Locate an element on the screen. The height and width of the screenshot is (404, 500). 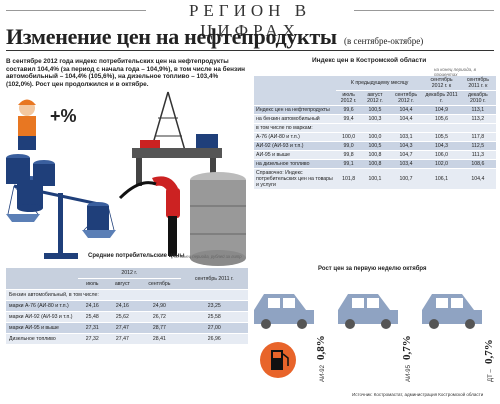
svg-text: ДТ – is located at coordinates (491, 375).